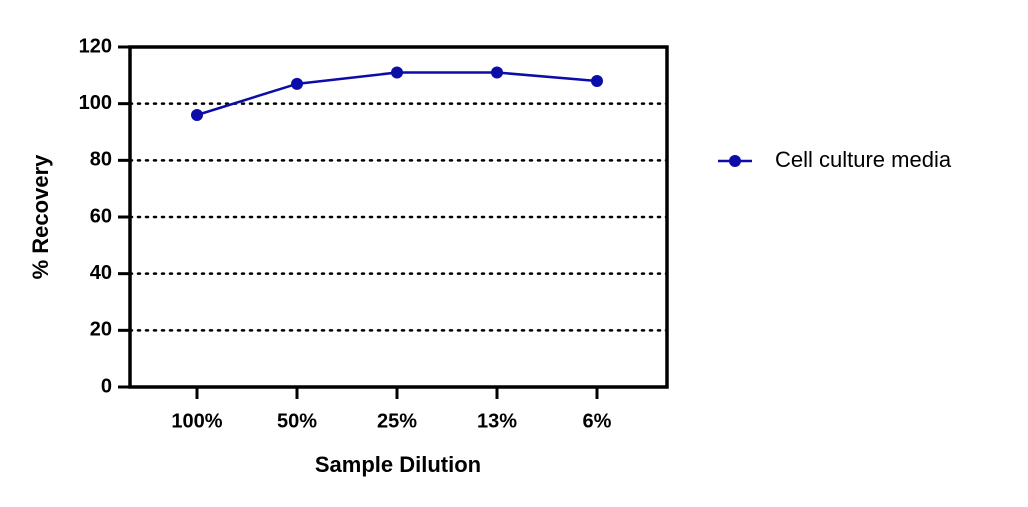 This screenshot has width=1028, height=507. I want to click on x-tick-label: 100%, so click(196, 421).